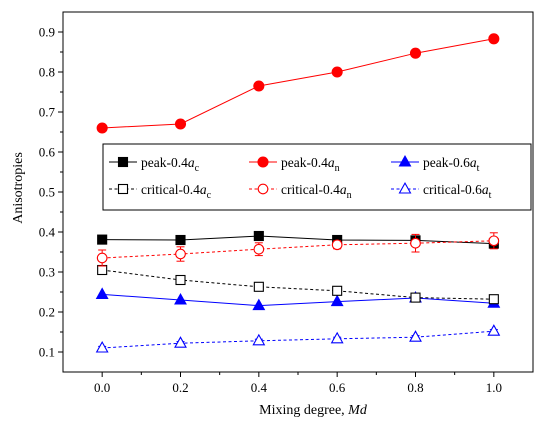 The height and width of the screenshot is (426, 550). Describe the element at coordinates (102, 387) in the screenshot. I see `x-tick-label: 0.0` at that location.